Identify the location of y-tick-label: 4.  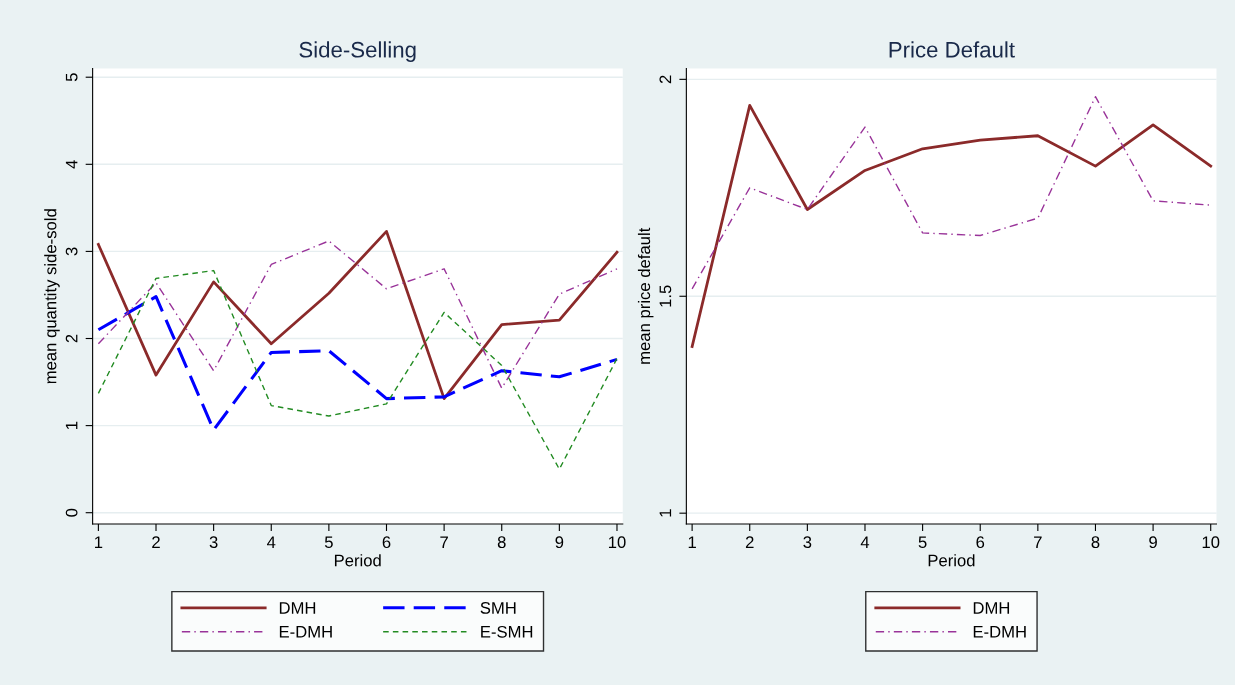
(71, 164).